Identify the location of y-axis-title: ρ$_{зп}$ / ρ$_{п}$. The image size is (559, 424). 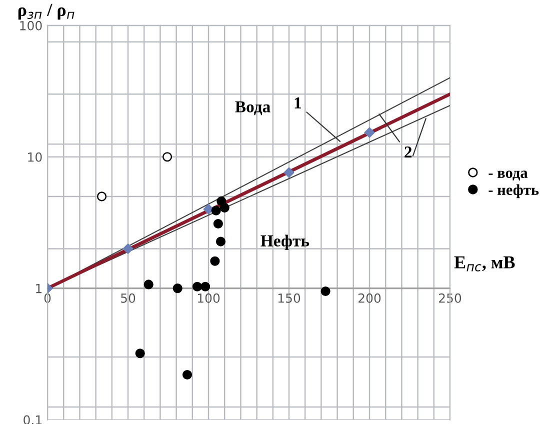
(46, 12).